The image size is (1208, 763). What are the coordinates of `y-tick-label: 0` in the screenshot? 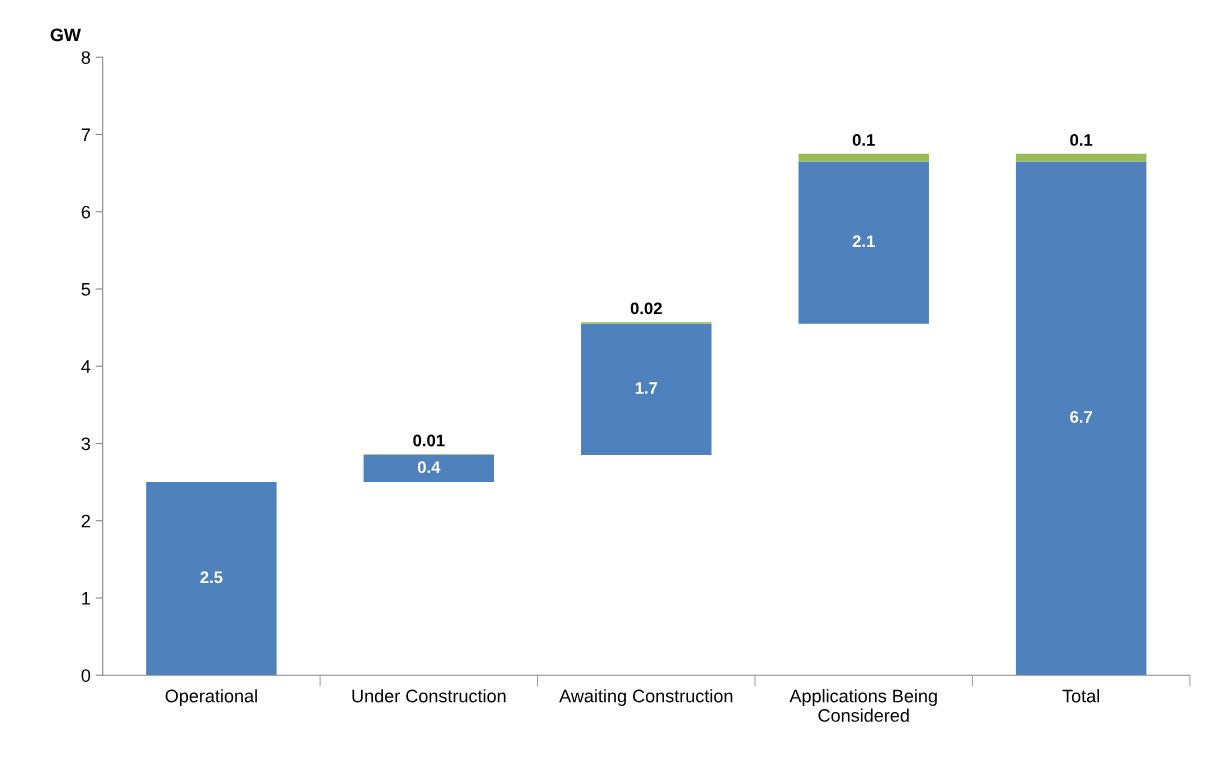 It's located at (86, 675).